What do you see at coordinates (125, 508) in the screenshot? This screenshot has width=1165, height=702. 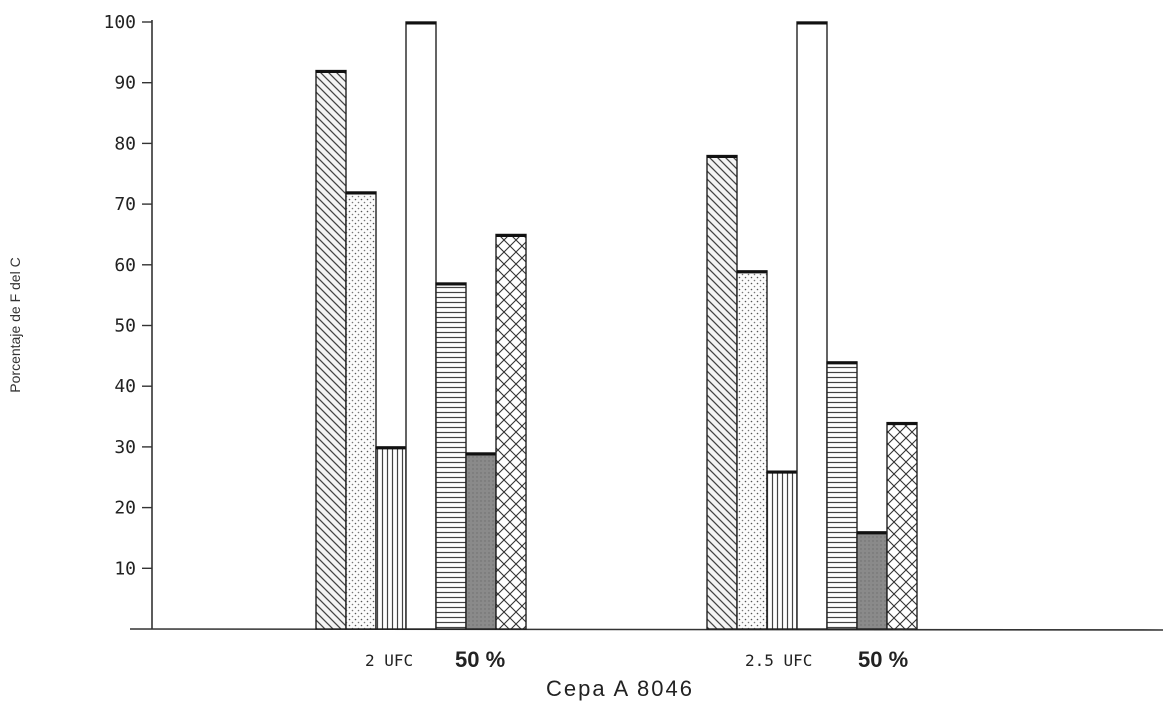 I see `y-tick-label: 20` at bounding box center [125, 508].